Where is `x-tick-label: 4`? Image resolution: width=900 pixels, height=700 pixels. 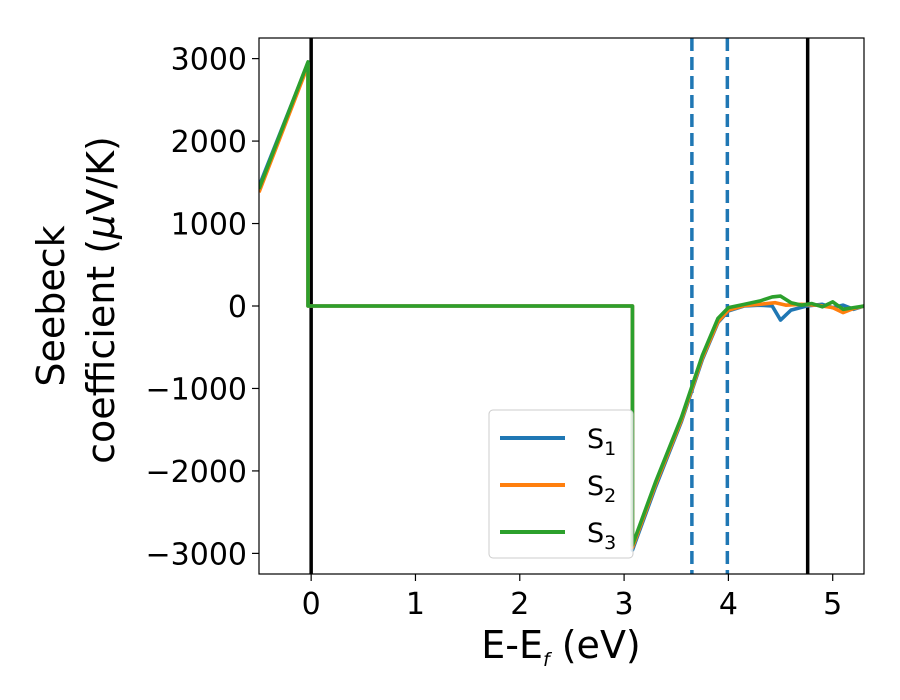 x-tick-label: 4 is located at coordinates (728, 604).